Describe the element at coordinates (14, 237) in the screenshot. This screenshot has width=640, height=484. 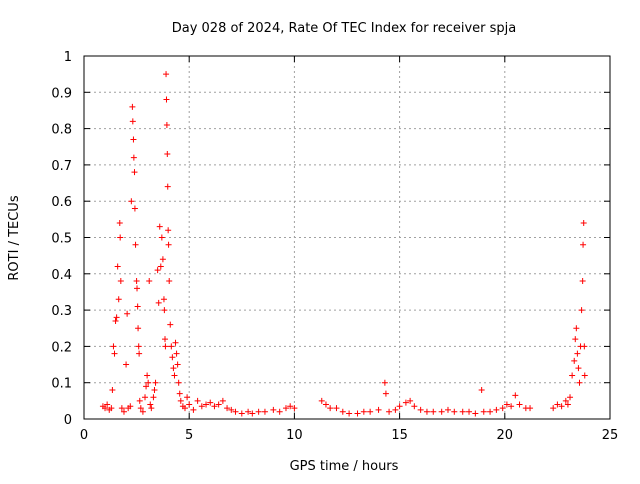
I see `y-axis-label: ROTI / TECUs` at that location.